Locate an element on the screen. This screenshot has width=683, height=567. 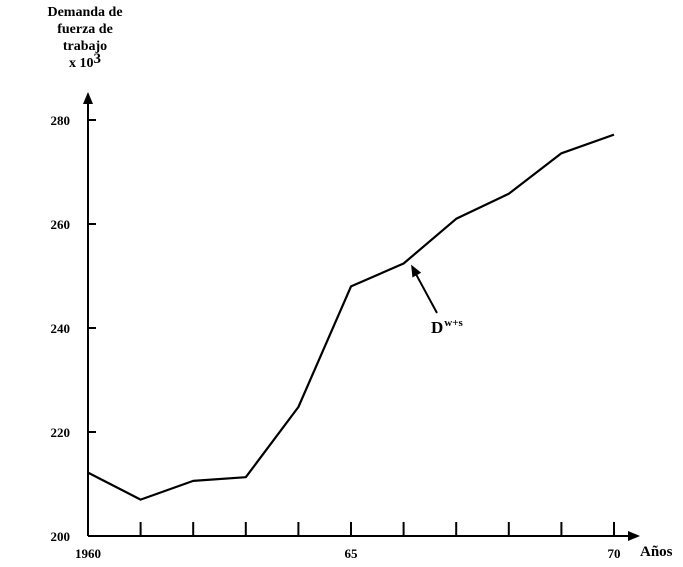
y-axis-title-line-3: trabajo is located at coordinates (85, 46).